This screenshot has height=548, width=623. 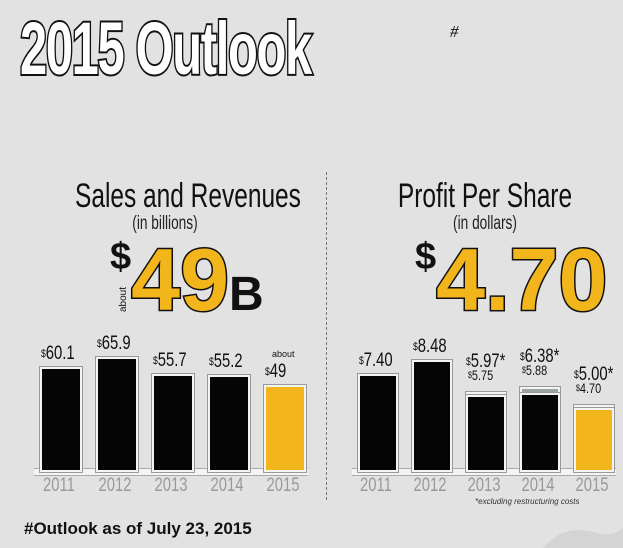 What do you see at coordinates (171, 485) in the screenshot?
I see `sales-year-label: 2013` at bounding box center [171, 485].